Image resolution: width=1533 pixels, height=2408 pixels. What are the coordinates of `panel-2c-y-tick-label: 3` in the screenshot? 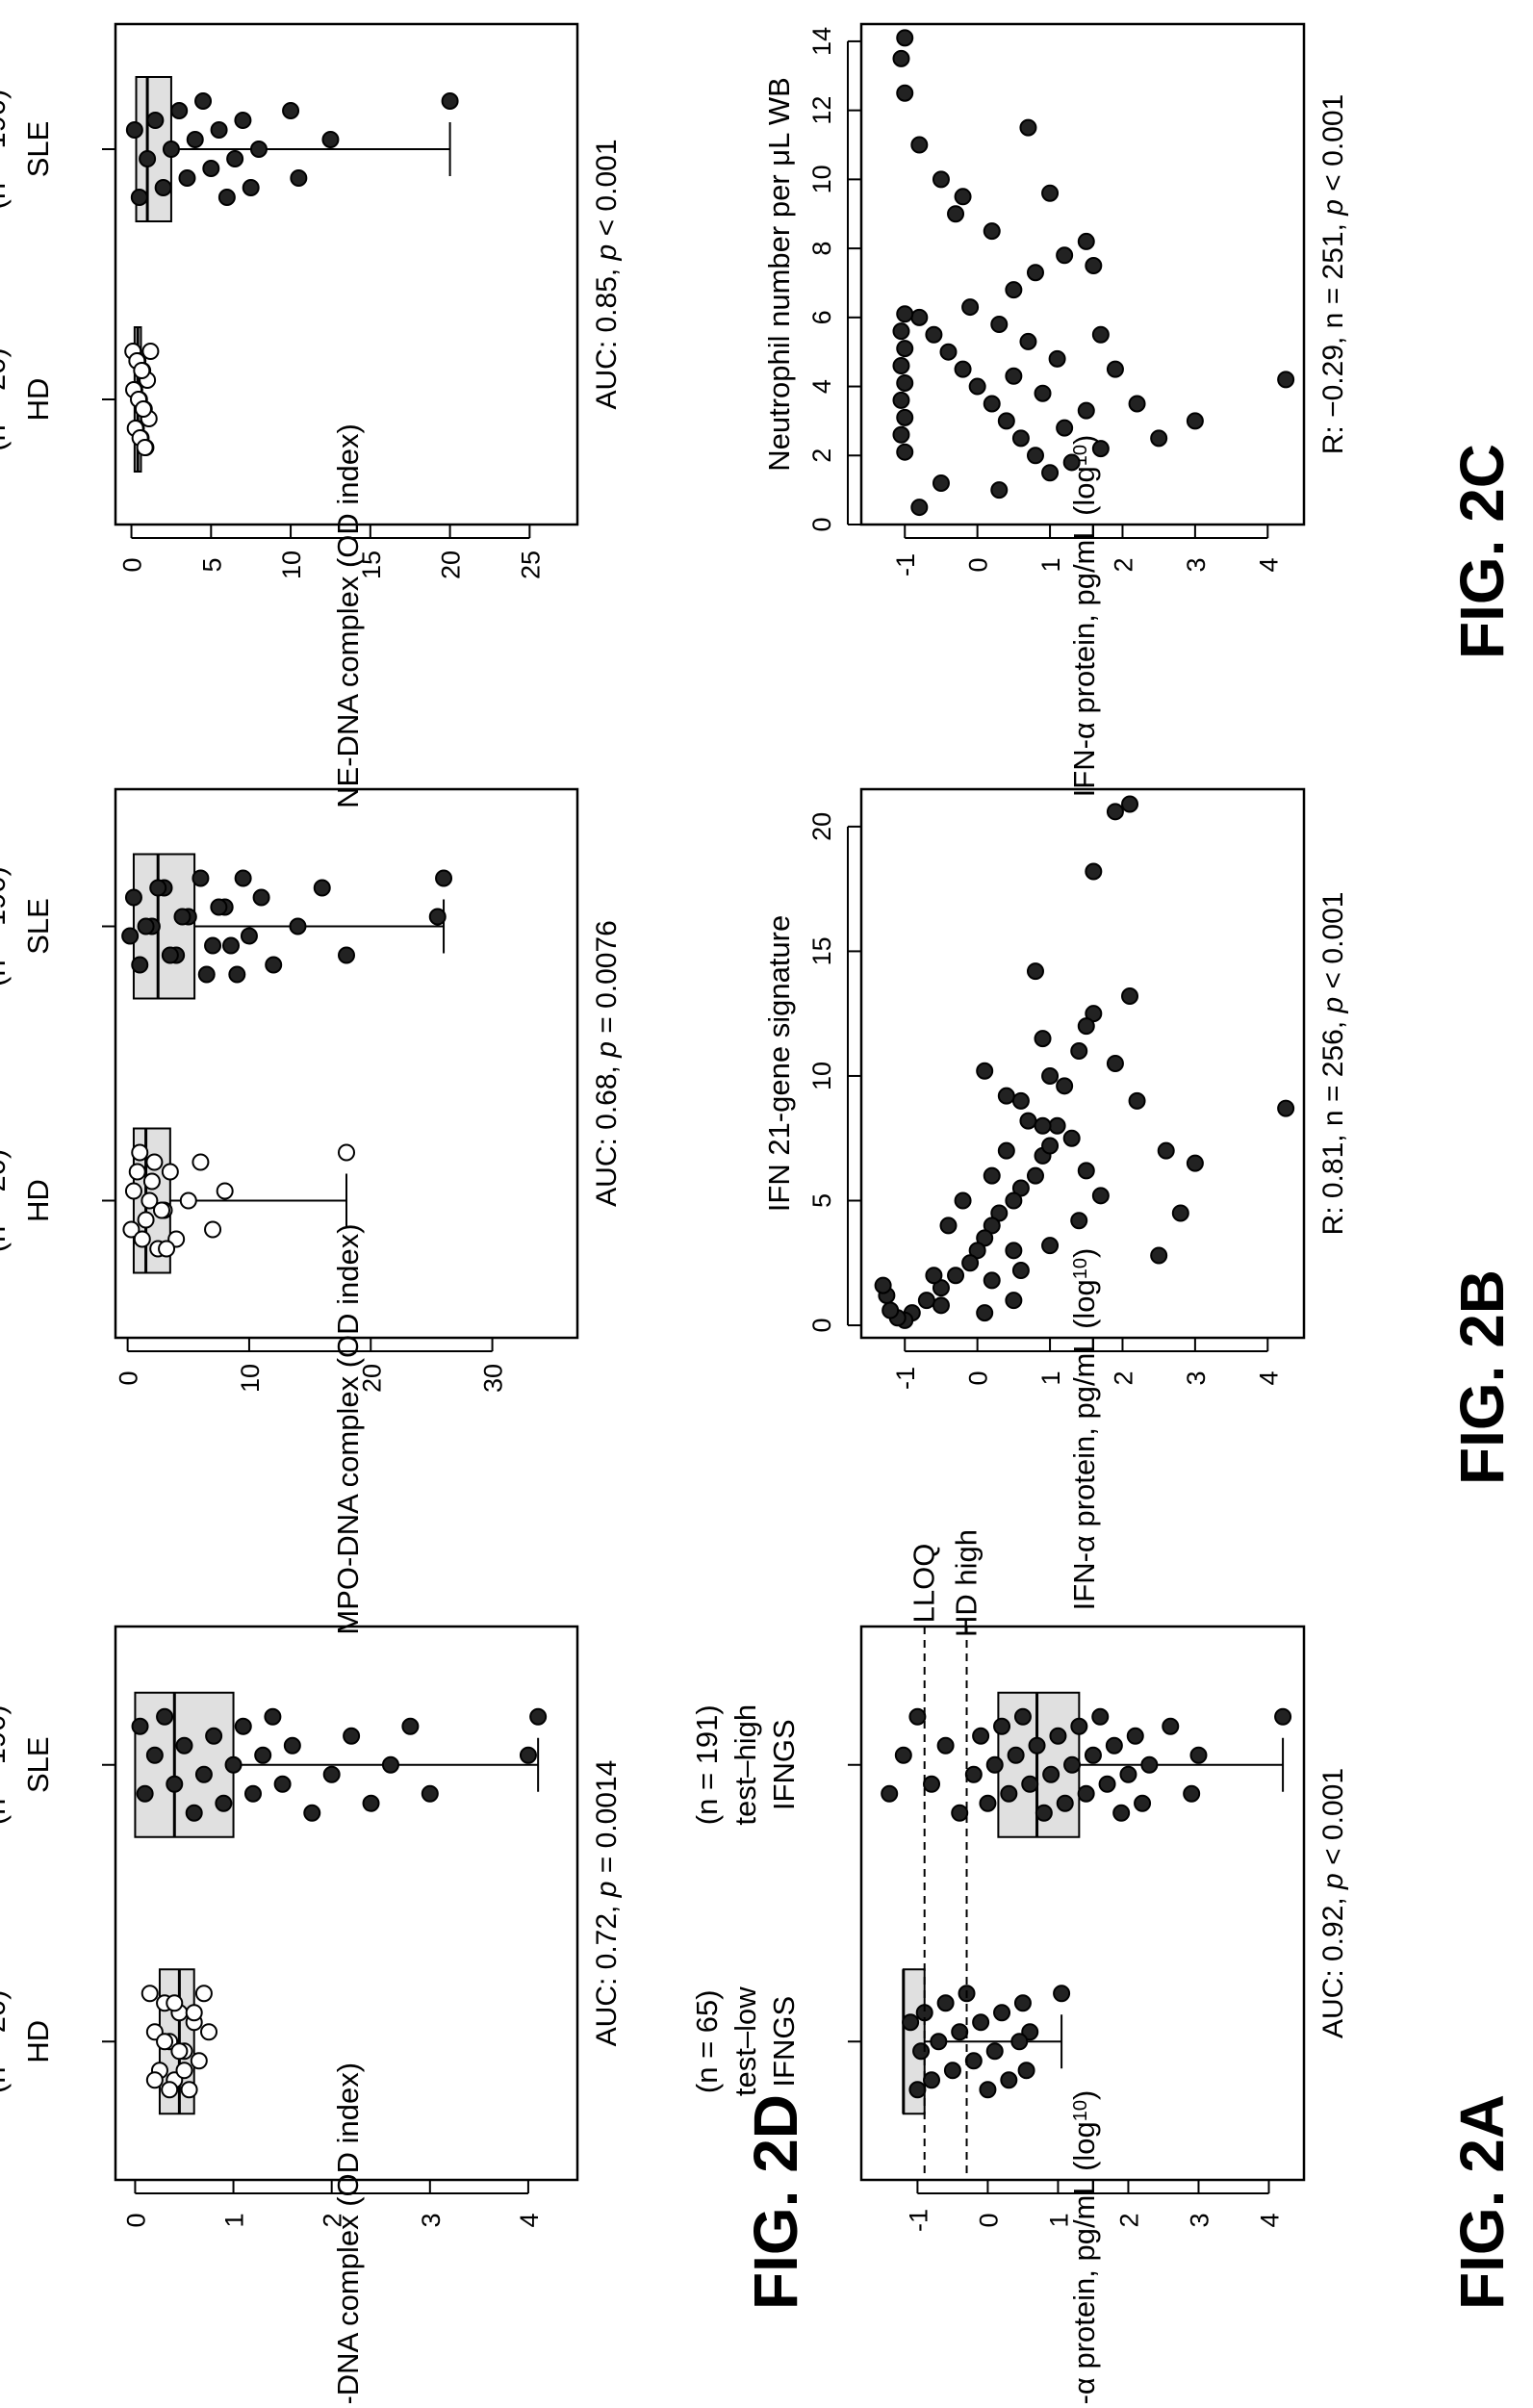 It's located at (1196, 564).